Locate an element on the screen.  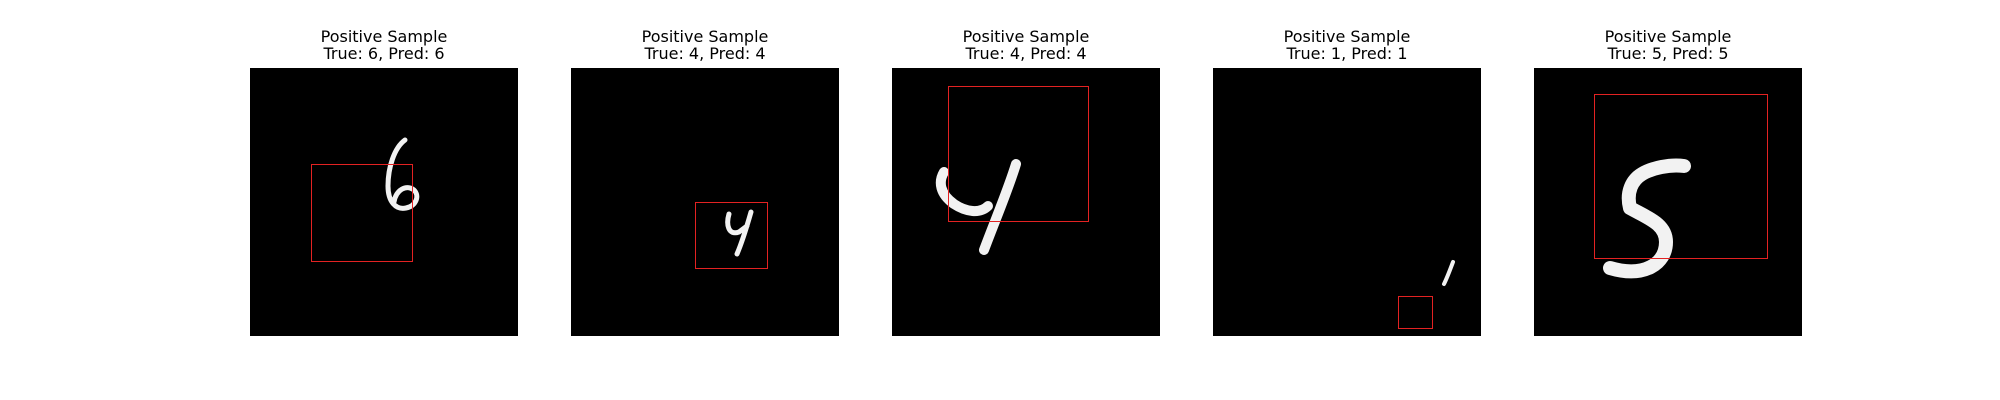
sample-panel: Positive Sample True: 1, Pred: 1 is located at coordinates (1347, 183).